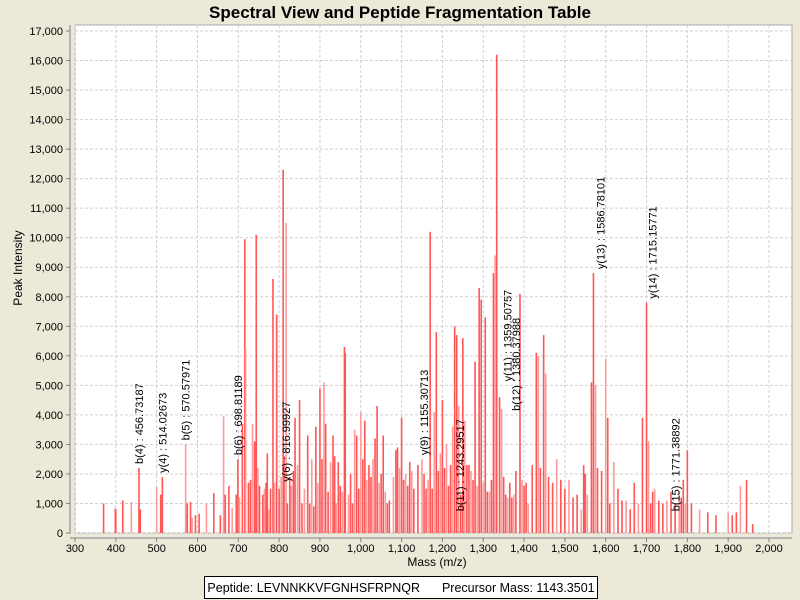 The width and height of the screenshot is (800, 600). I want to click on fragment-annotation: b(12) : 1380.37988, so click(517, 364).